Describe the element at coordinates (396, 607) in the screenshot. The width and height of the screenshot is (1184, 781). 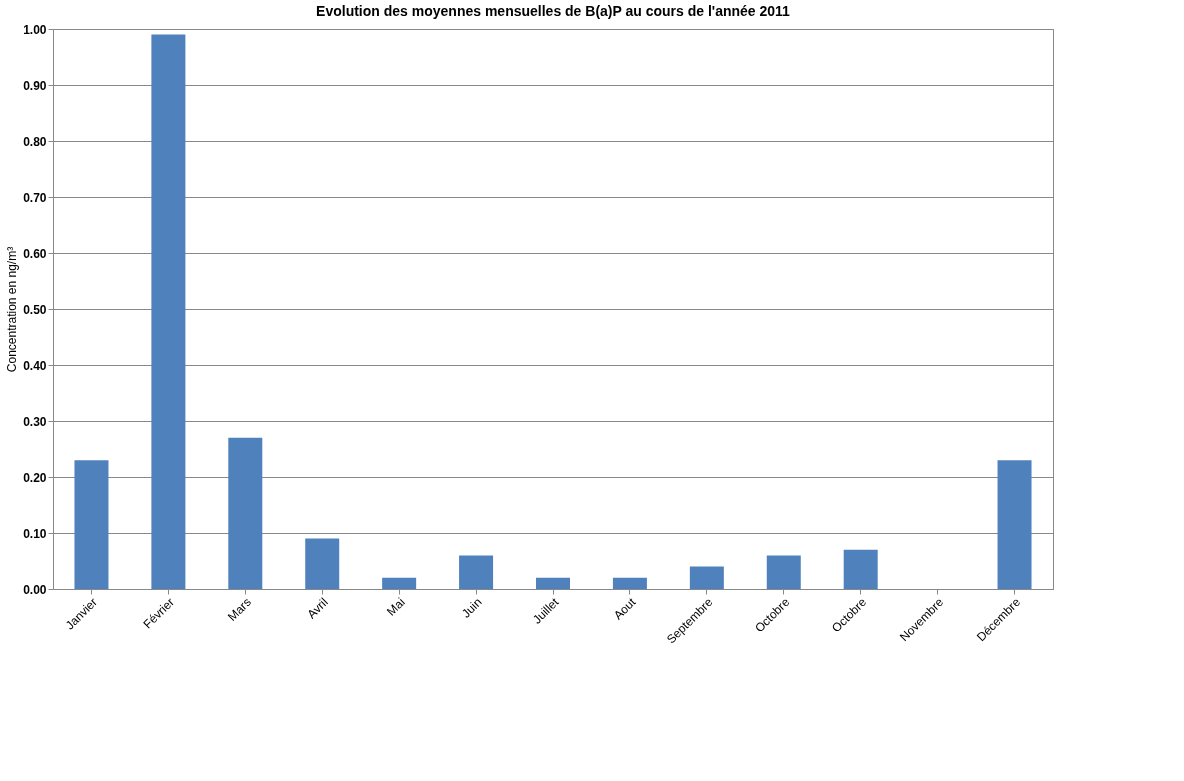
I see `x-tick-label: Mai` at that location.